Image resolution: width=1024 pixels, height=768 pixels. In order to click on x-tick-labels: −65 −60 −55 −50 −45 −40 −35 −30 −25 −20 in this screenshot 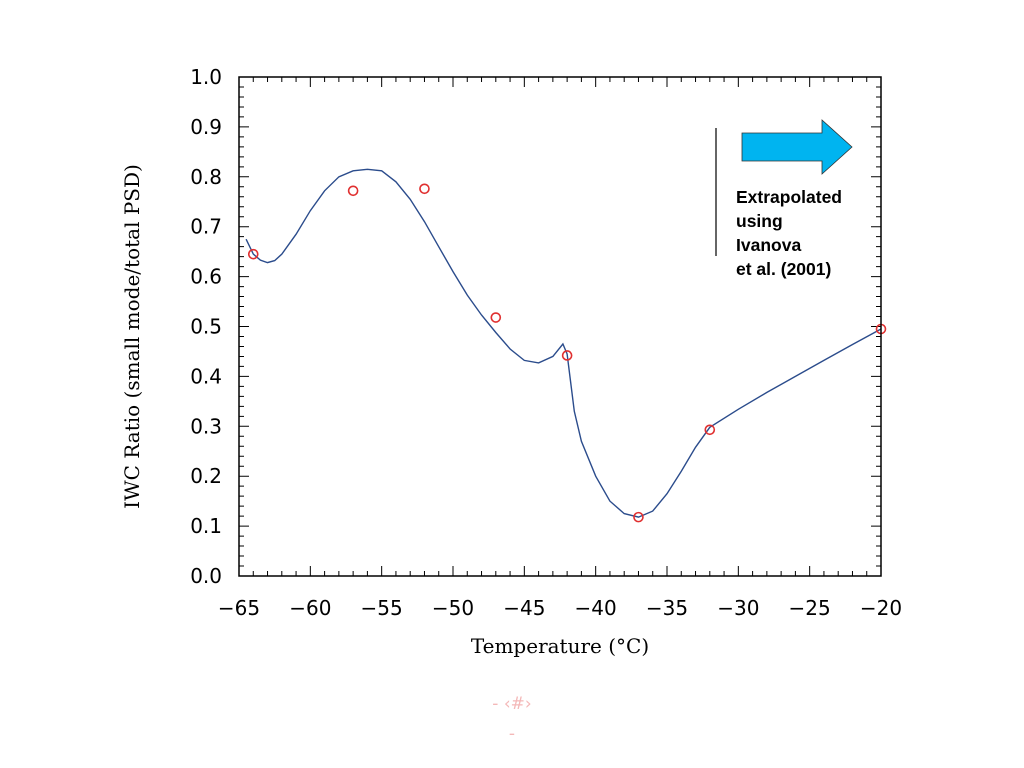, I will do `click(560, 608)`.